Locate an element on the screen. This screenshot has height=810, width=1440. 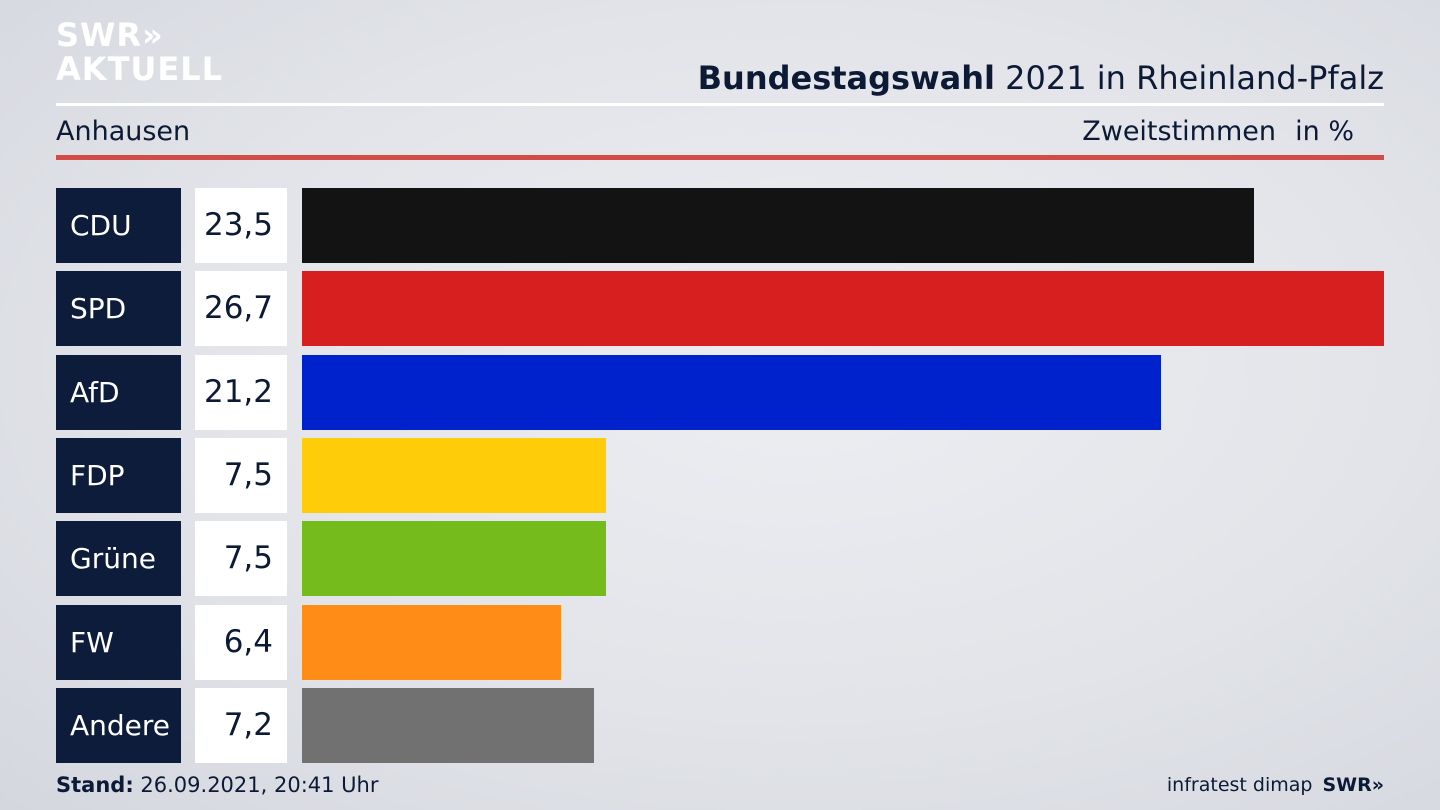
region-name: Anhausen is located at coordinates (123, 131).